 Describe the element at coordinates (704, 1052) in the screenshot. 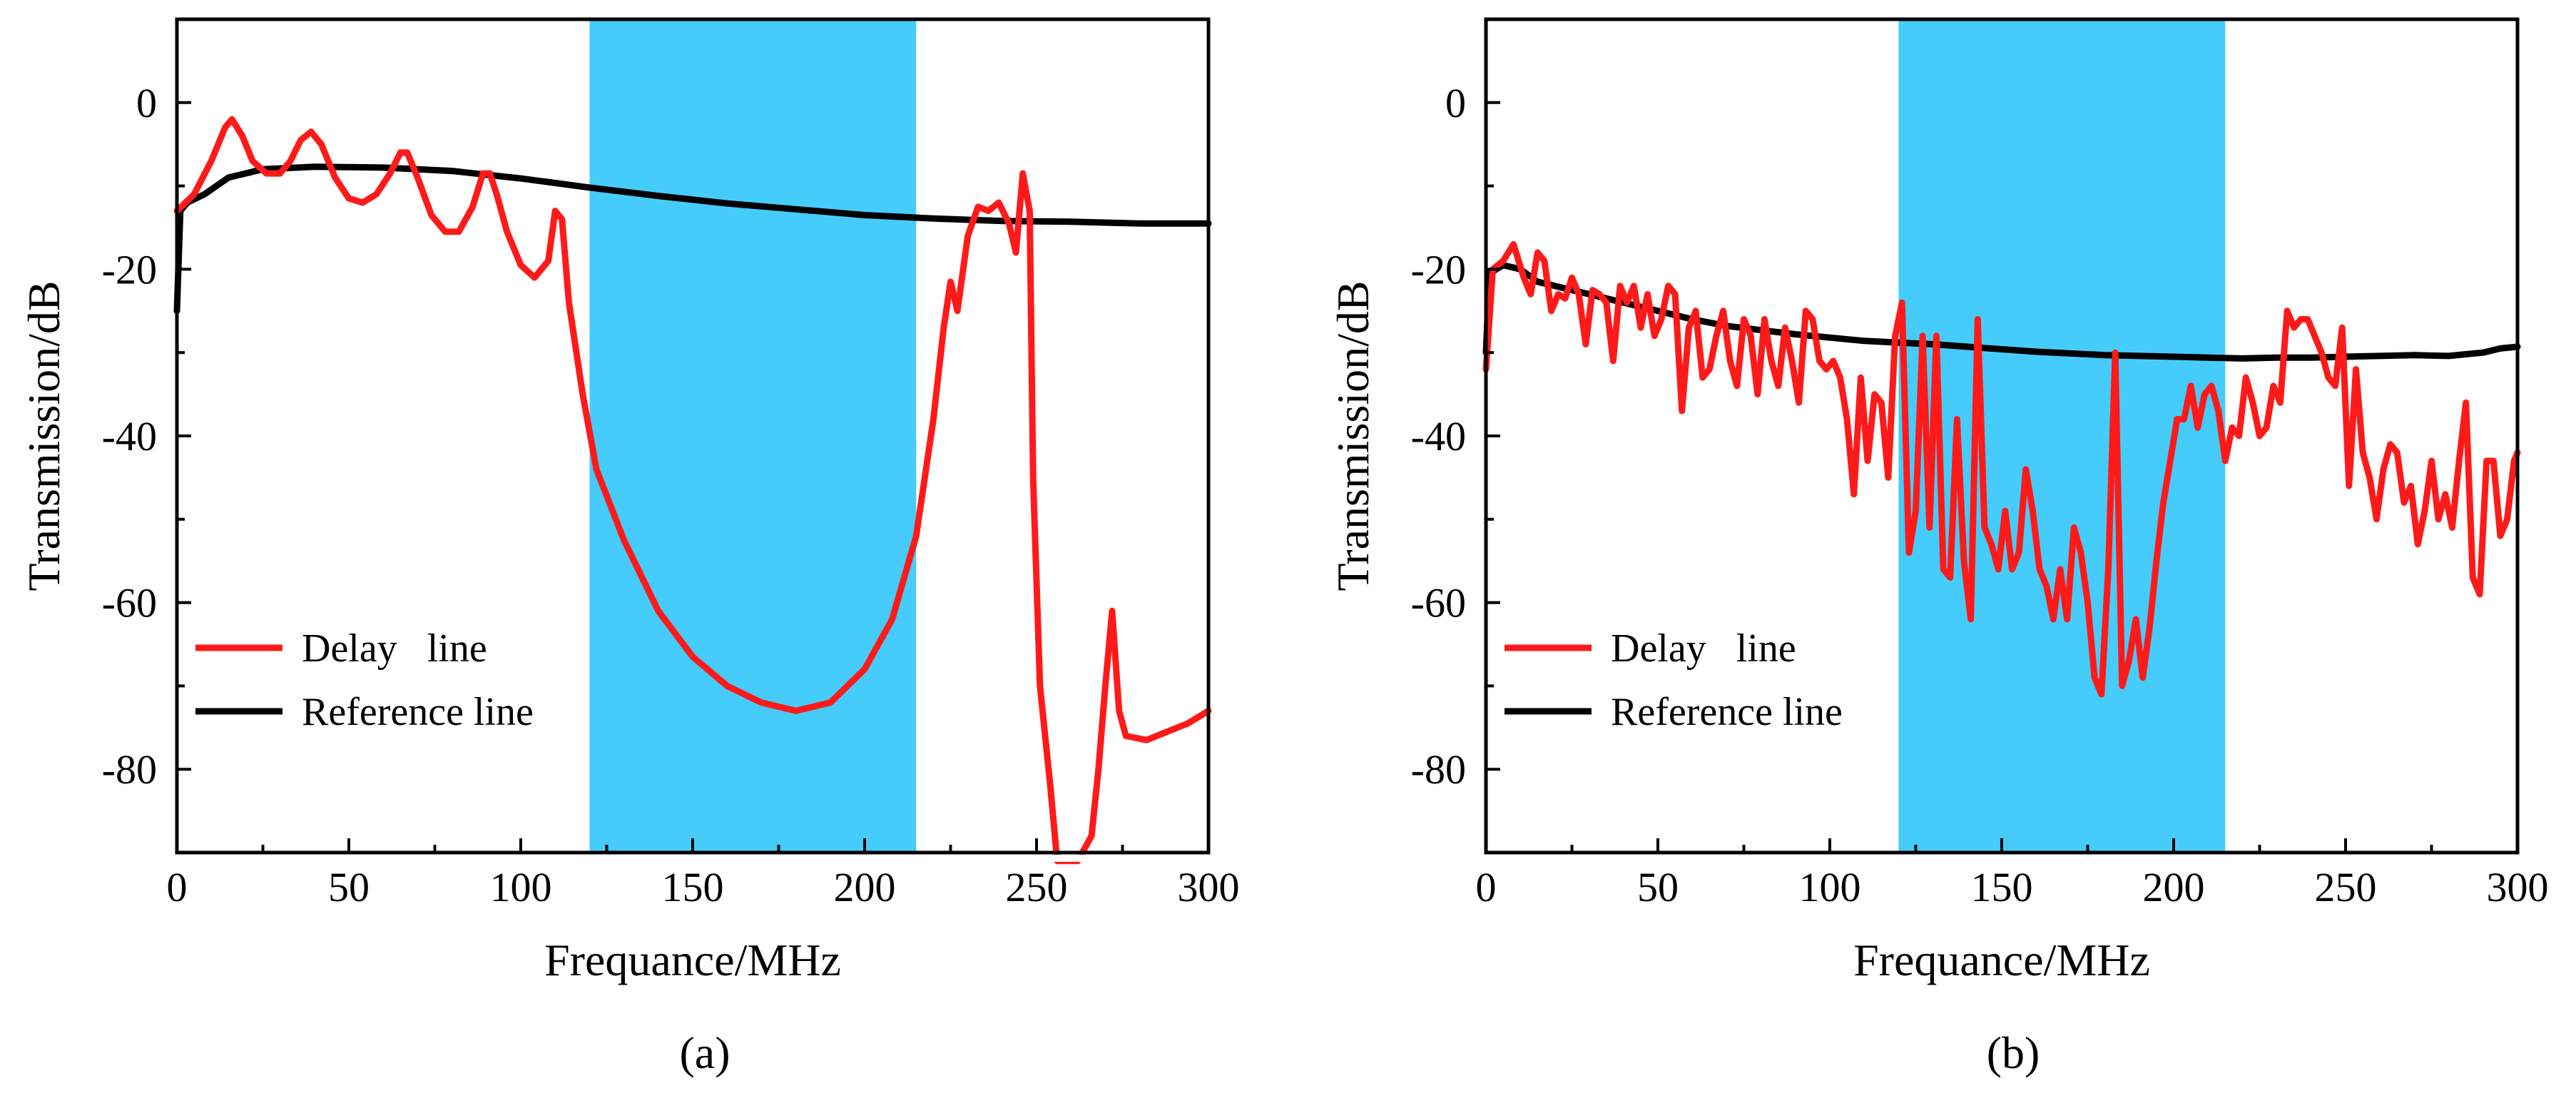

I see `panel-label: (a)` at that location.